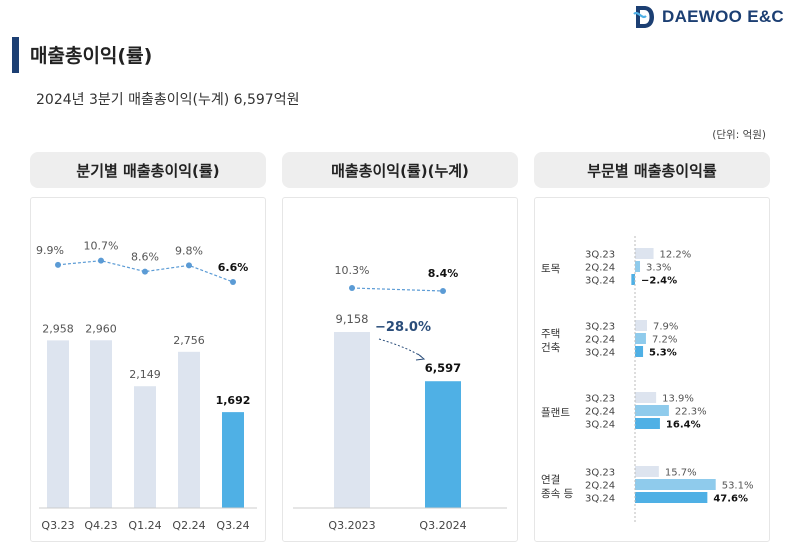 This screenshot has width=800, height=551. What do you see at coordinates (101, 328) in the screenshot?
I see `bar-value-label: 2,960` at bounding box center [101, 328].